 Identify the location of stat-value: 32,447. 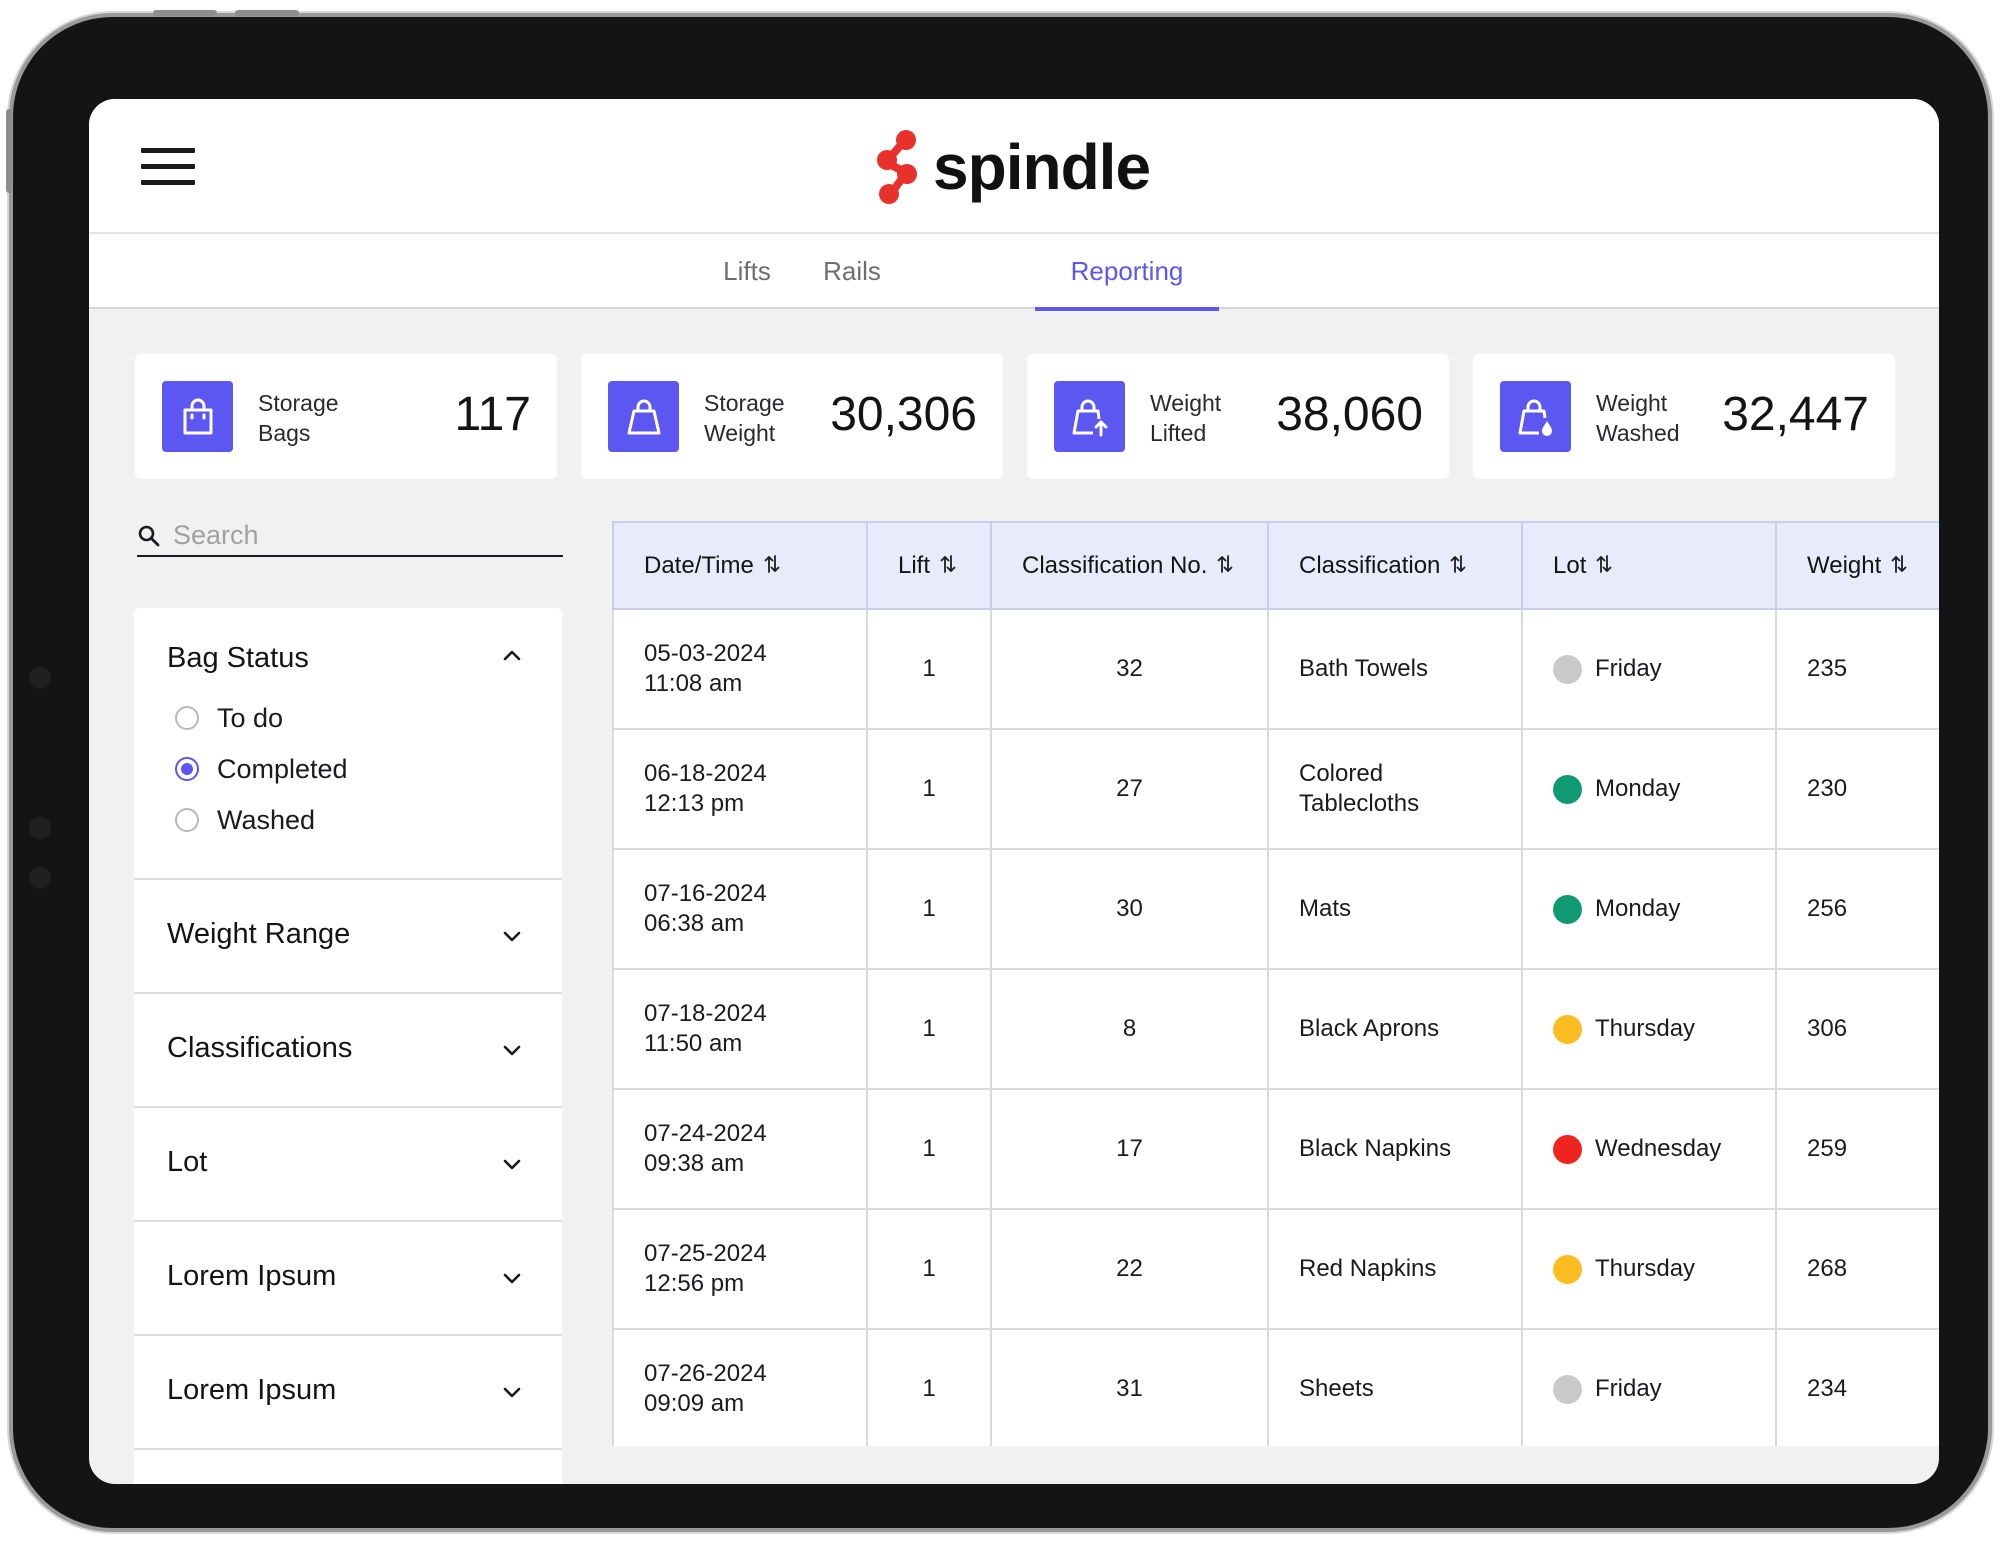
(1795, 414).